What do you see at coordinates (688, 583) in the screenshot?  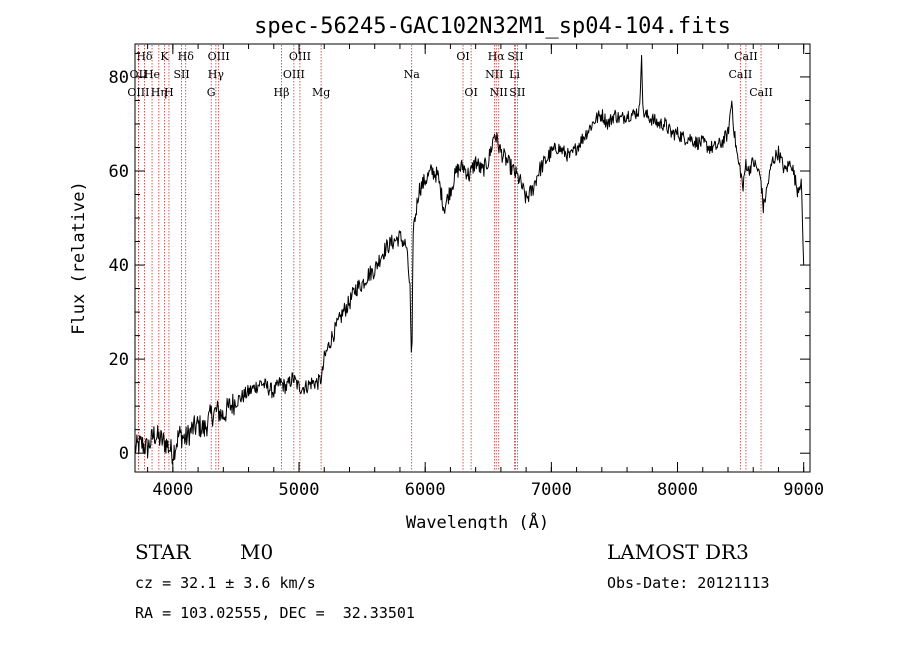 I see `obs-date: Obs-Date: 20121113` at bounding box center [688, 583].